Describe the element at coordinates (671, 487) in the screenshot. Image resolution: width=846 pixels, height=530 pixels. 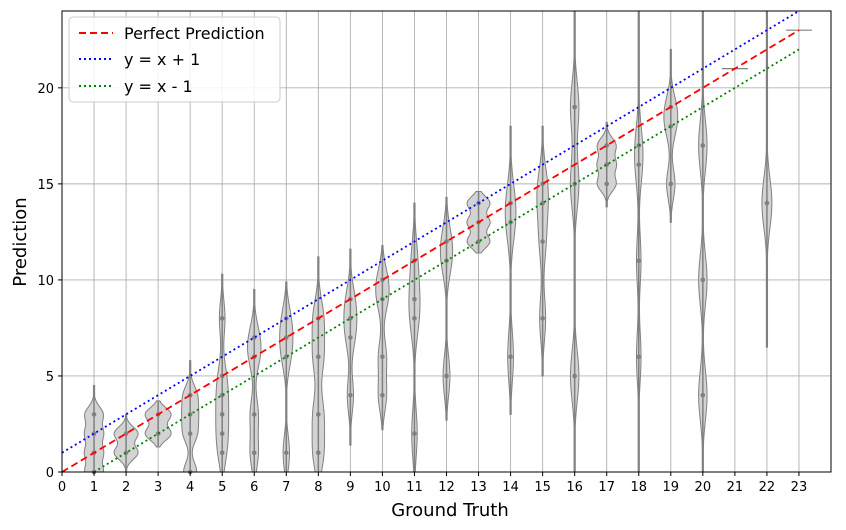
I see `x-tick-label: 19` at that location.